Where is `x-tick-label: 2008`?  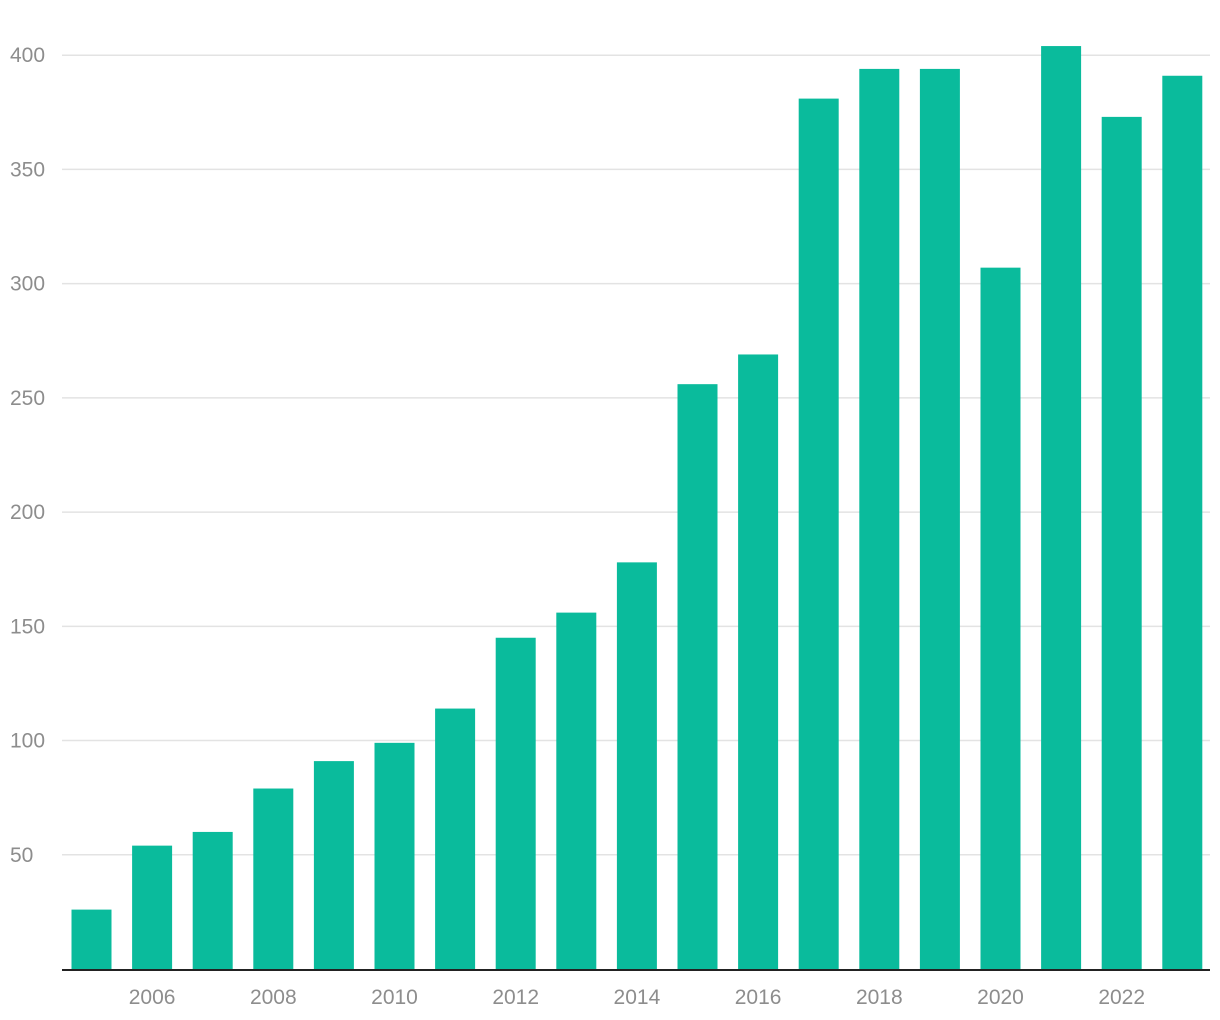 x-tick-label: 2008 is located at coordinates (273, 997).